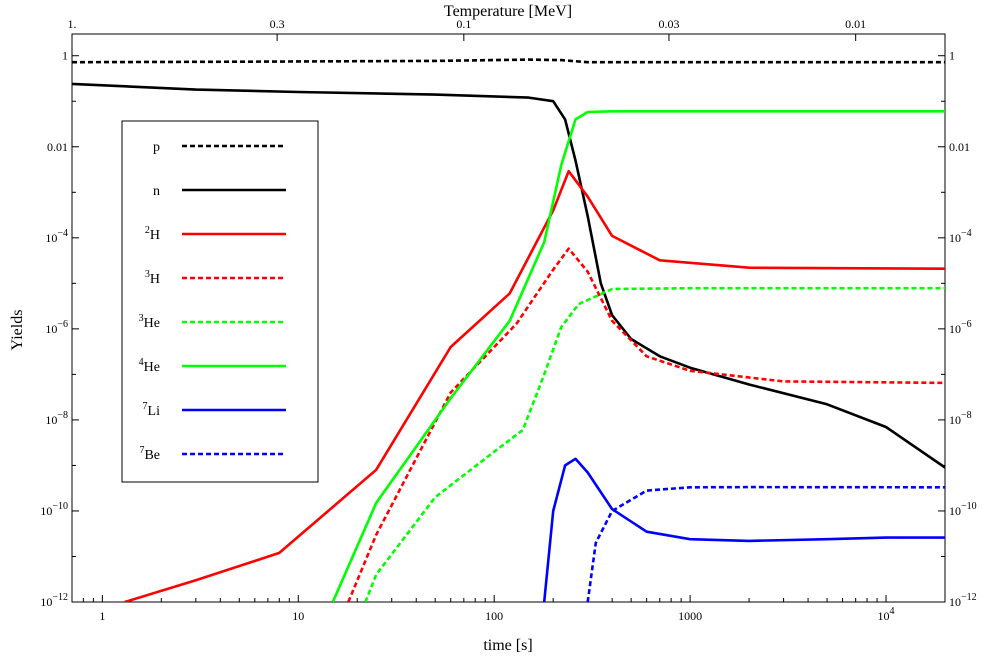  I want to click on series-line-7Li, so click(743, 529).